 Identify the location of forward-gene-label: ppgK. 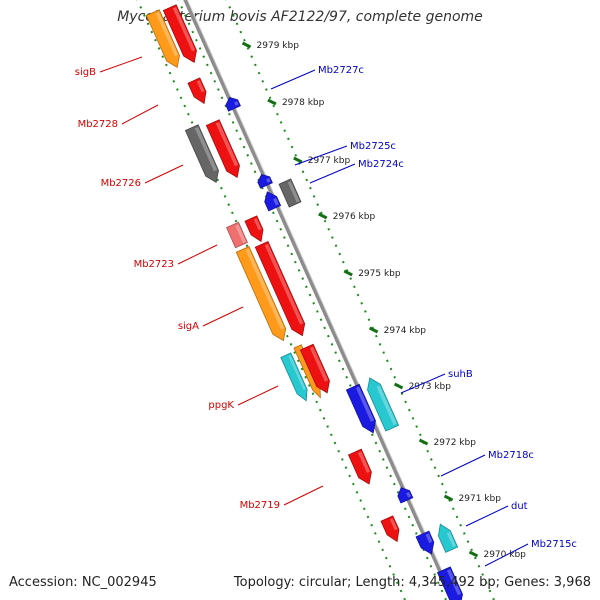
(221, 405).